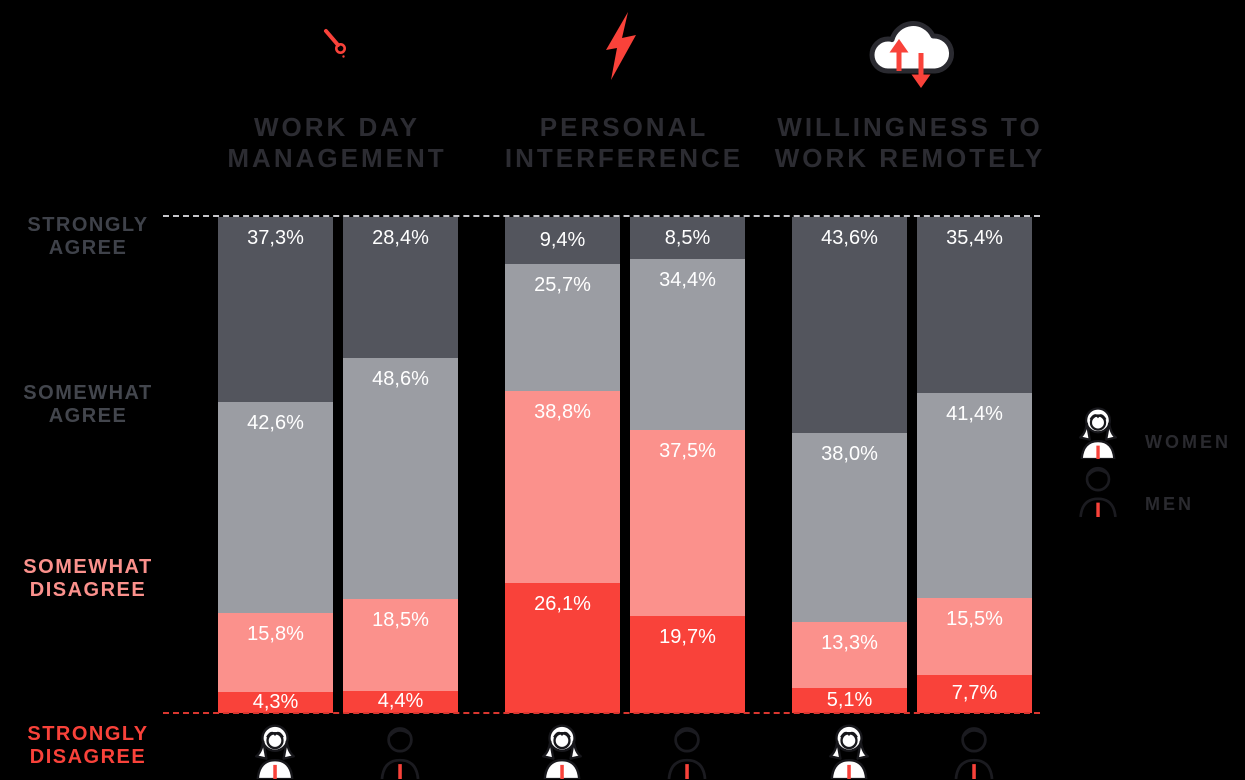  I want to click on group-title-work-day-management: WORK DAY MANAGEMENT, so click(337, 143).